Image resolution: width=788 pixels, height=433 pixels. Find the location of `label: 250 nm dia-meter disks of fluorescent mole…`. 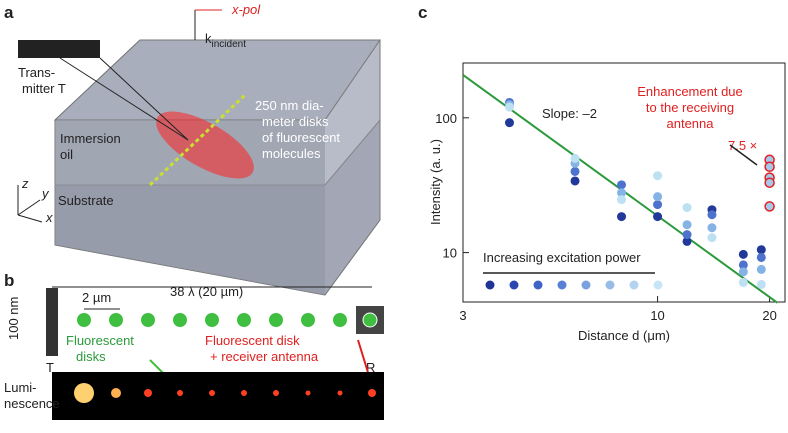

label: 250 nm dia-meter disks of fluorescent mole… is located at coordinates (297, 129).